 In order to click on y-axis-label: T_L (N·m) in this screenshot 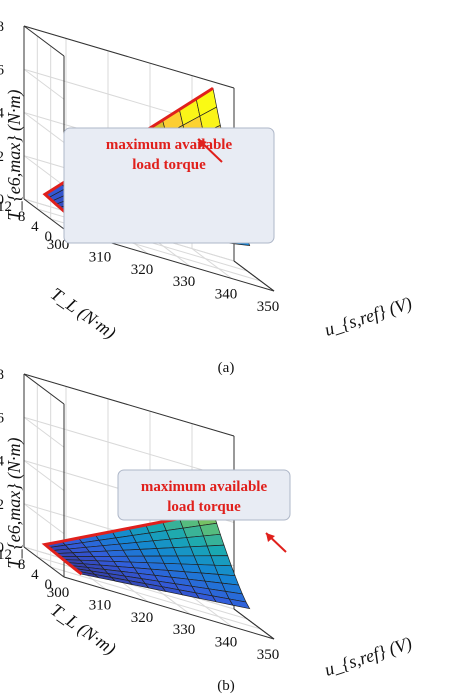, I will do `click(83, 313)`.